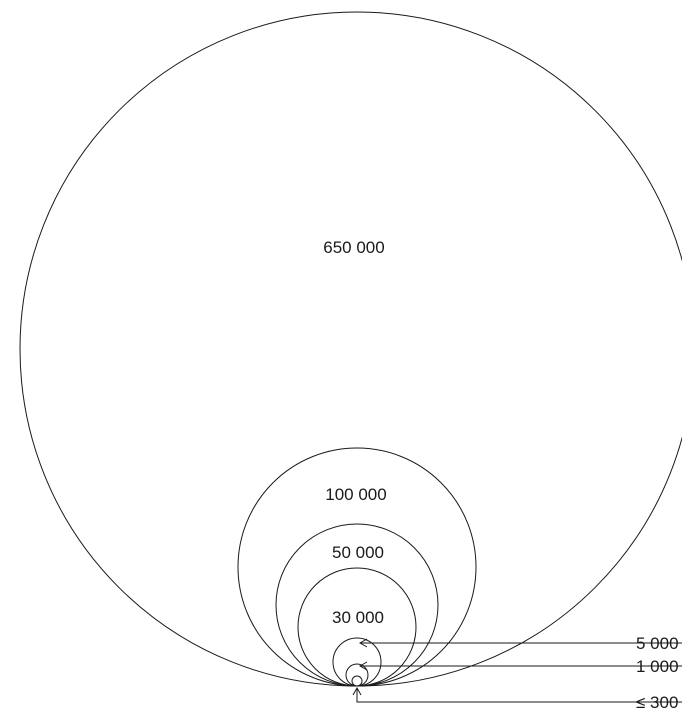  What do you see at coordinates (358, 617) in the screenshot?
I see `label-30000: 30 000` at bounding box center [358, 617].